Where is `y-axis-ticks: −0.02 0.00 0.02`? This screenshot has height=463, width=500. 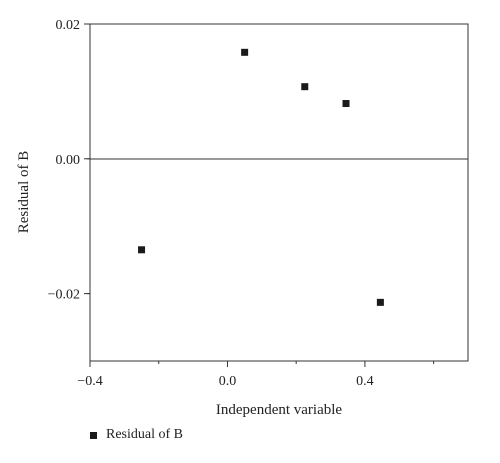 y-axis-ticks: −0.02 0.00 0.02 is located at coordinates (69, 160).